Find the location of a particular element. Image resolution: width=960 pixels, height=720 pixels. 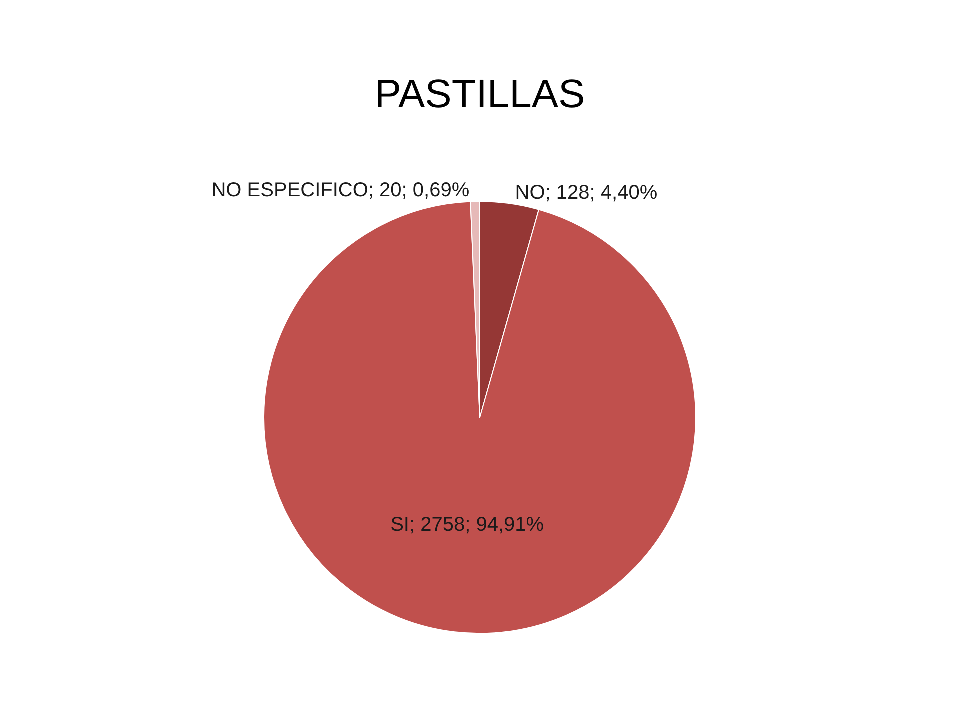

slice-label: NO ESPECIFICO; 20; 0,69% is located at coordinates (341, 191).